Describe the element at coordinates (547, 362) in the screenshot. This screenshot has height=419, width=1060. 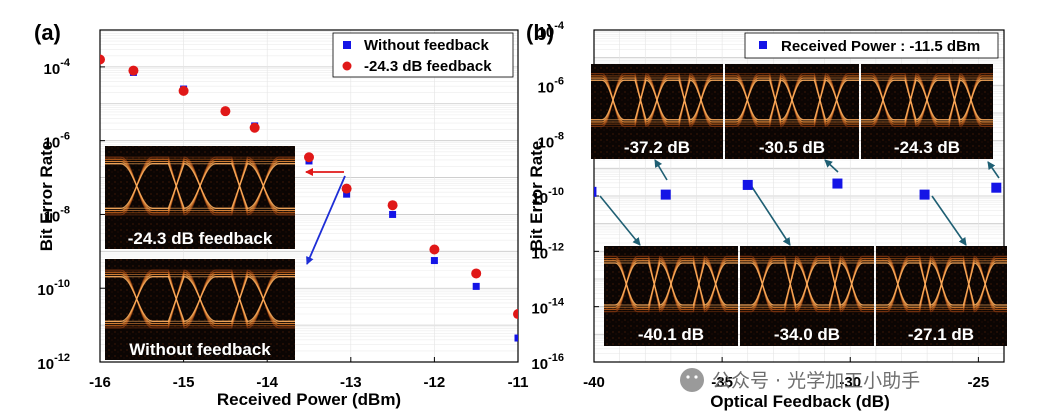
I see `y-tick-label: 10⁻¹⁶` at that location.